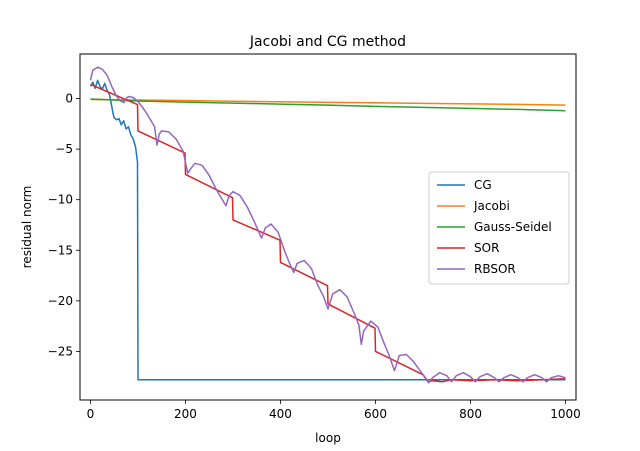 This screenshot has width=640, height=451. What do you see at coordinates (491, 206) in the screenshot?
I see `legend-label: Jacobi` at bounding box center [491, 206].